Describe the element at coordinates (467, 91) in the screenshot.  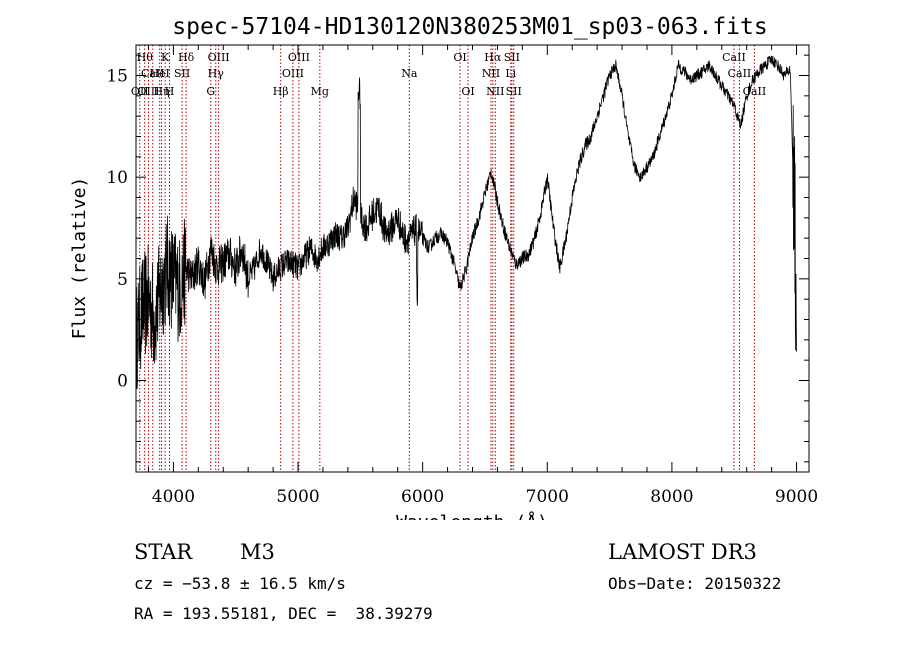
I see `line-label-19: OI` at that location.